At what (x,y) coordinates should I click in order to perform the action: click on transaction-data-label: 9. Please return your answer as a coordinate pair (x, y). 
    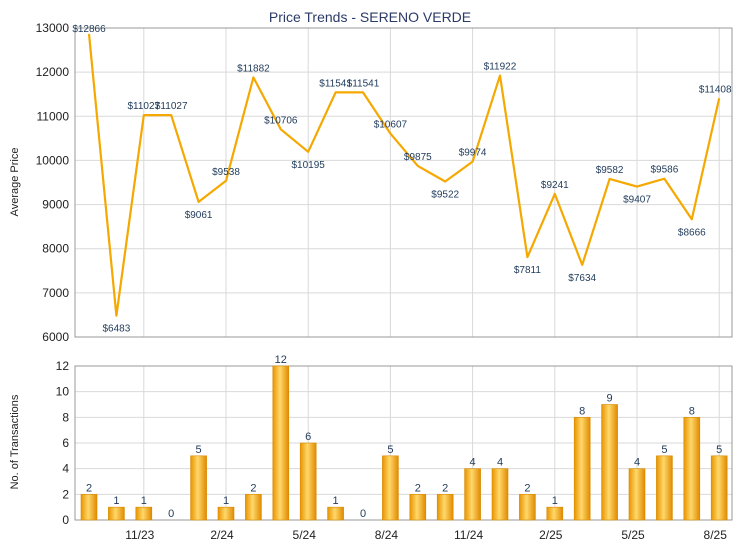
    Looking at the image, I should click on (610, 399).